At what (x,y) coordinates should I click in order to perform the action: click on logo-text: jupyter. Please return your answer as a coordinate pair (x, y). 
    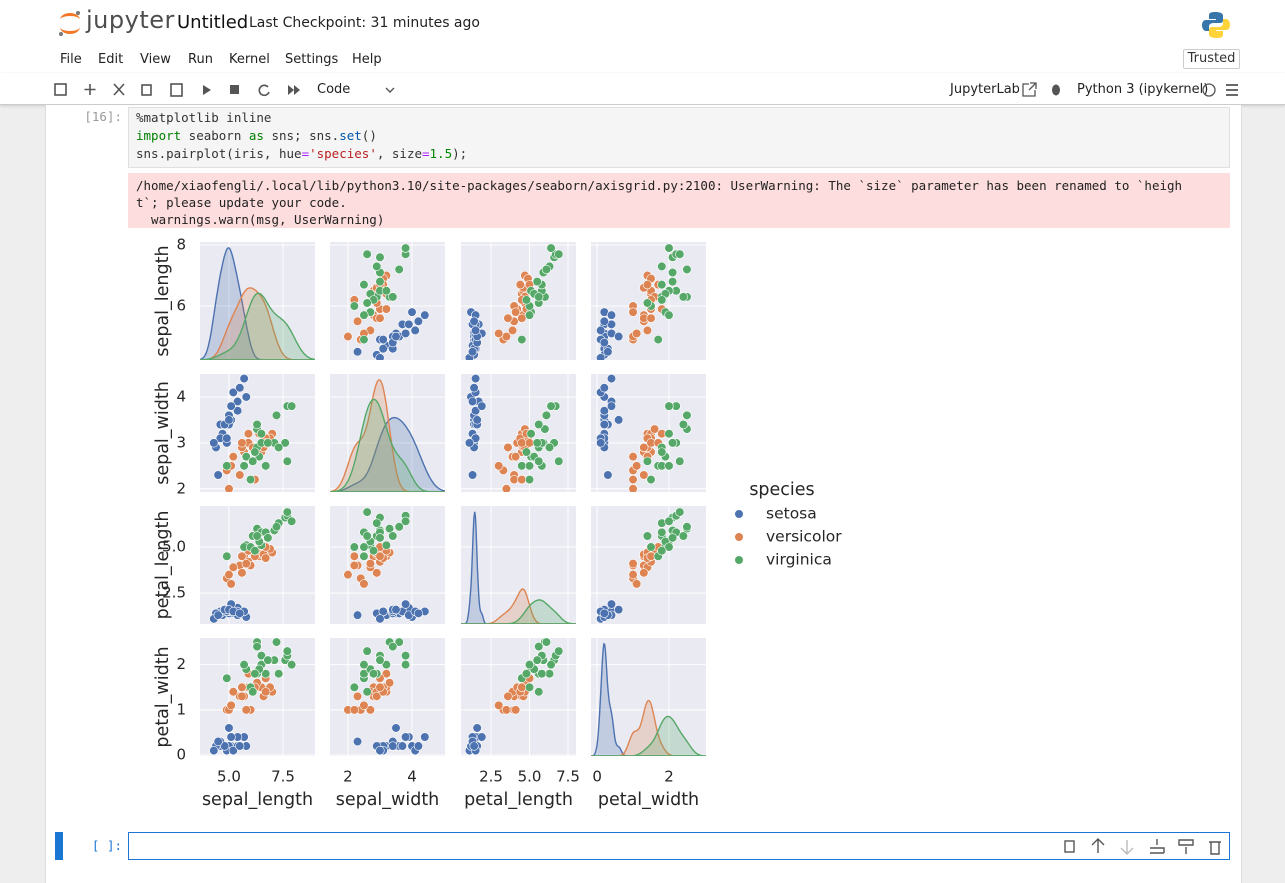
    Looking at the image, I should click on (130, 20).